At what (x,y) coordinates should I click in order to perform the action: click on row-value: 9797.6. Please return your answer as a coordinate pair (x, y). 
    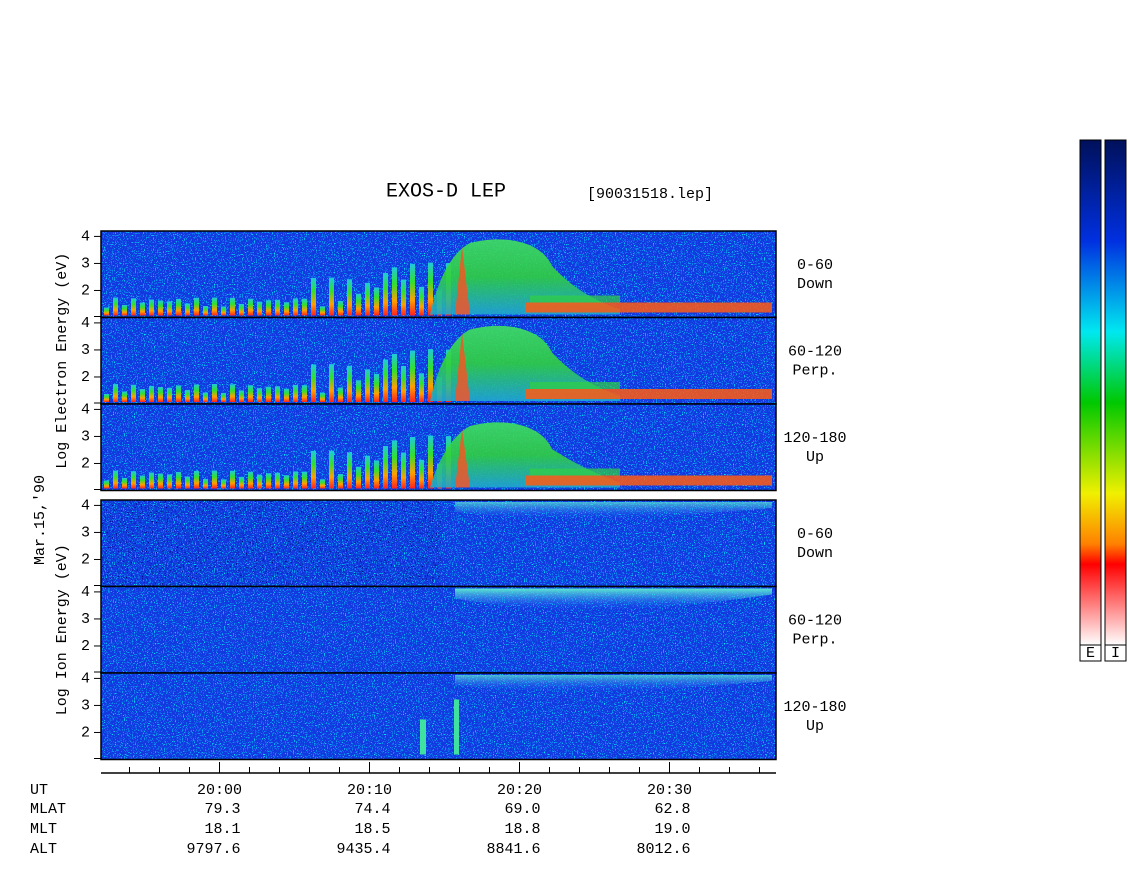
    Looking at the image, I should click on (213, 849).